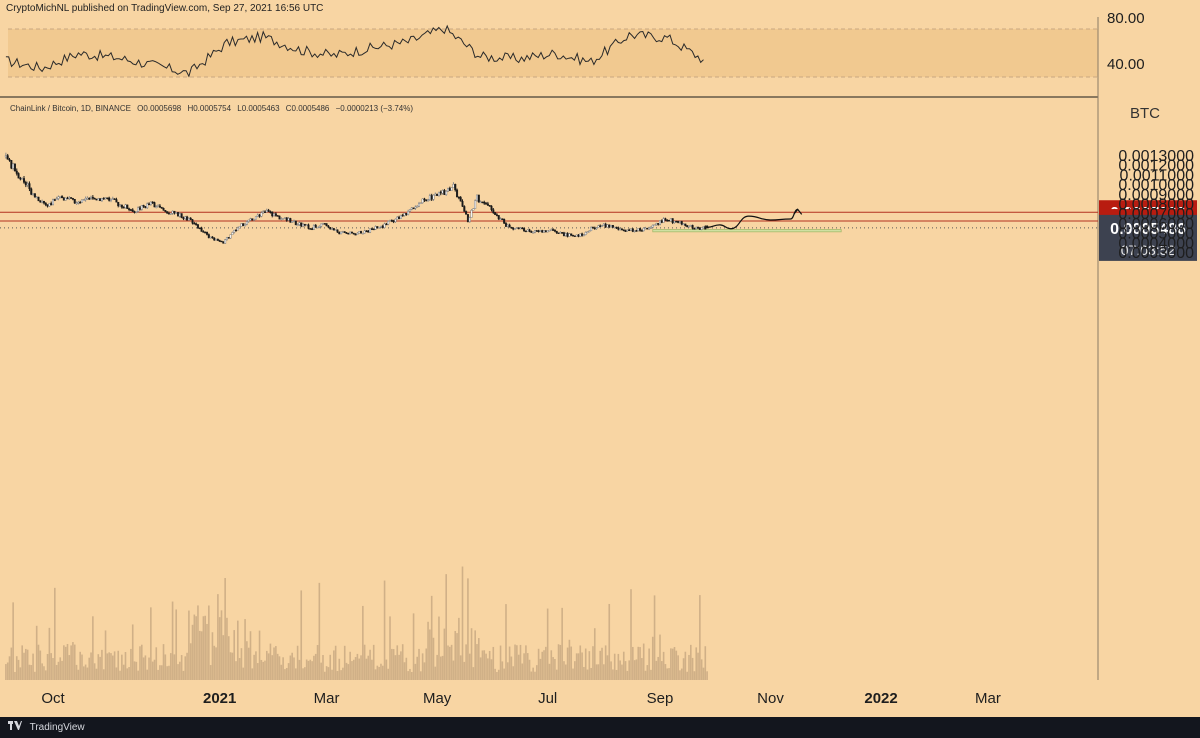 This screenshot has height=738, width=1200. What do you see at coordinates (1156, 224) in the screenshot?
I see `price-tick: 0.0006000` at bounding box center [1156, 224].